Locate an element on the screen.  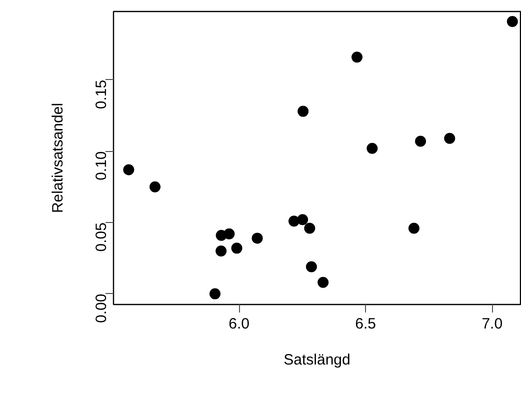
x-tick-label: 7.0 is located at coordinates (492, 324).